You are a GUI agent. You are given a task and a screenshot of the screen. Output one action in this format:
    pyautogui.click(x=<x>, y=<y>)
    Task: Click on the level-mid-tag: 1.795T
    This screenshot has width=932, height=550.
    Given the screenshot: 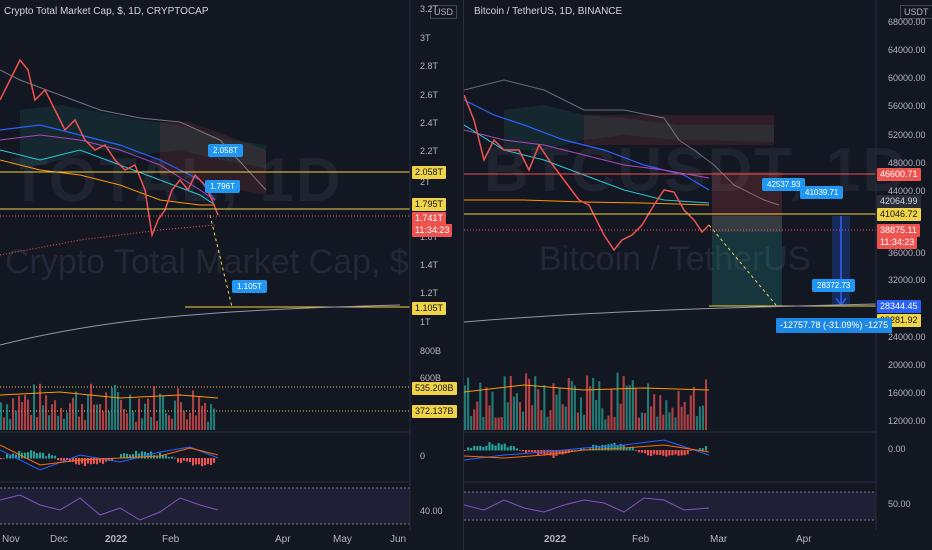 What is the action you would take?
    pyautogui.click(x=429, y=204)
    